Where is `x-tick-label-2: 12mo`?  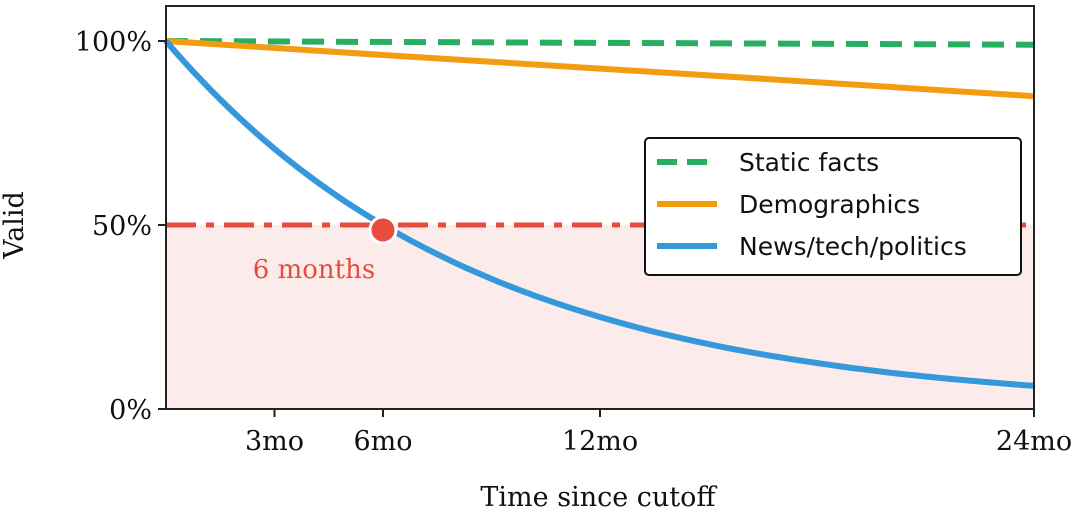
x-tick-label-2: 12mo is located at coordinates (600, 441).